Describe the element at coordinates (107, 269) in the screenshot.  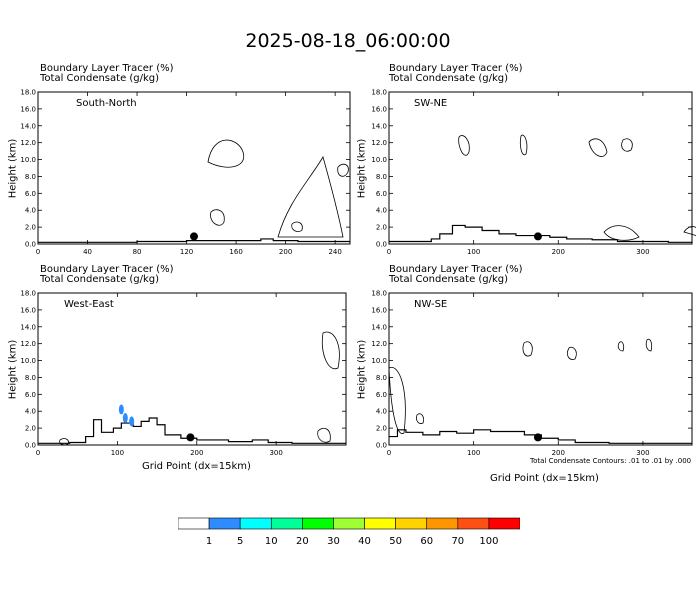
I see `panel3-header-tracer: Boundary Layer Tracer (%)` at that location.